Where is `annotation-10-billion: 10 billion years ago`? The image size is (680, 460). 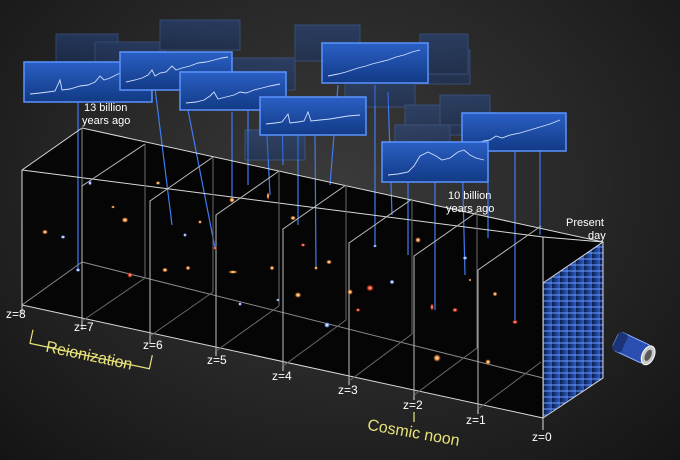 annotation-10-billion: 10 billion years ago is located at coordinates (470, 202).